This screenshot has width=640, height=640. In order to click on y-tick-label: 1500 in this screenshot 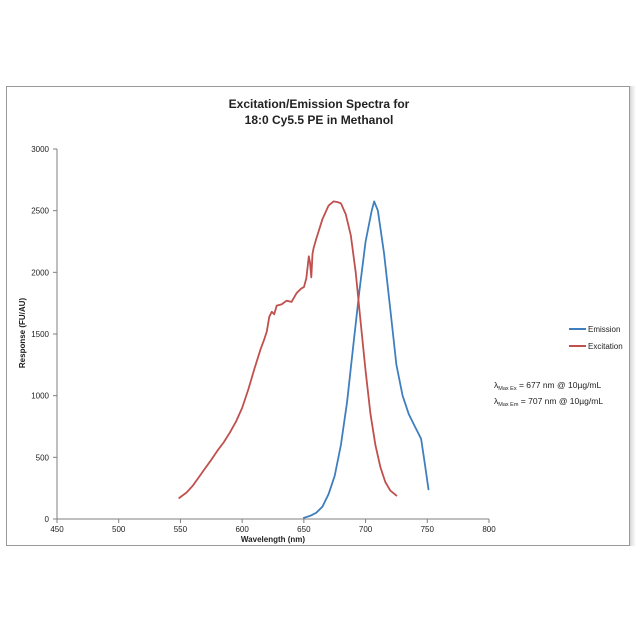, I will do `click(40, 334)`.